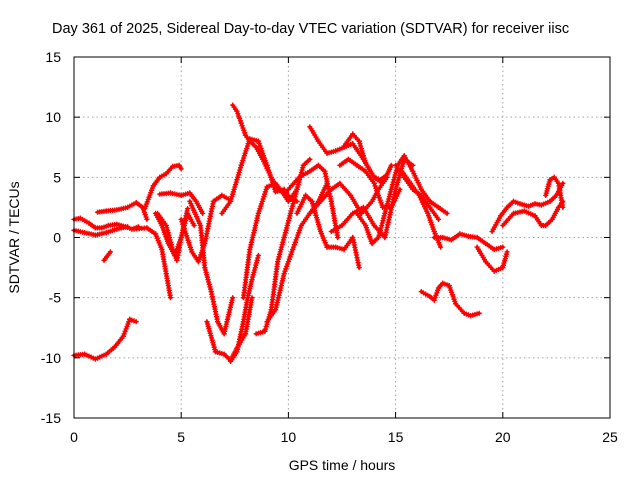 Image resolution: width=640 pixels, height=480 pixels. I want to click on y-tick-label: 10, so click(53, 117).